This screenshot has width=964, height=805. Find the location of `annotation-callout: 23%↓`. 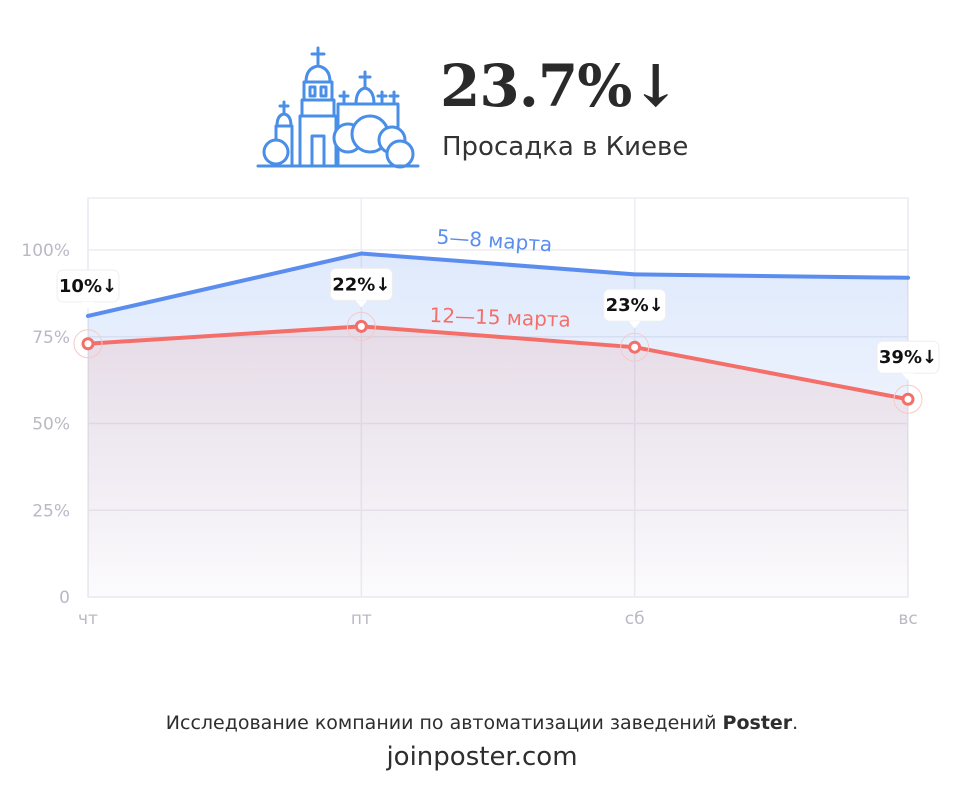

annotation-callout: 23%↓ is located at coordinates (635, 308).